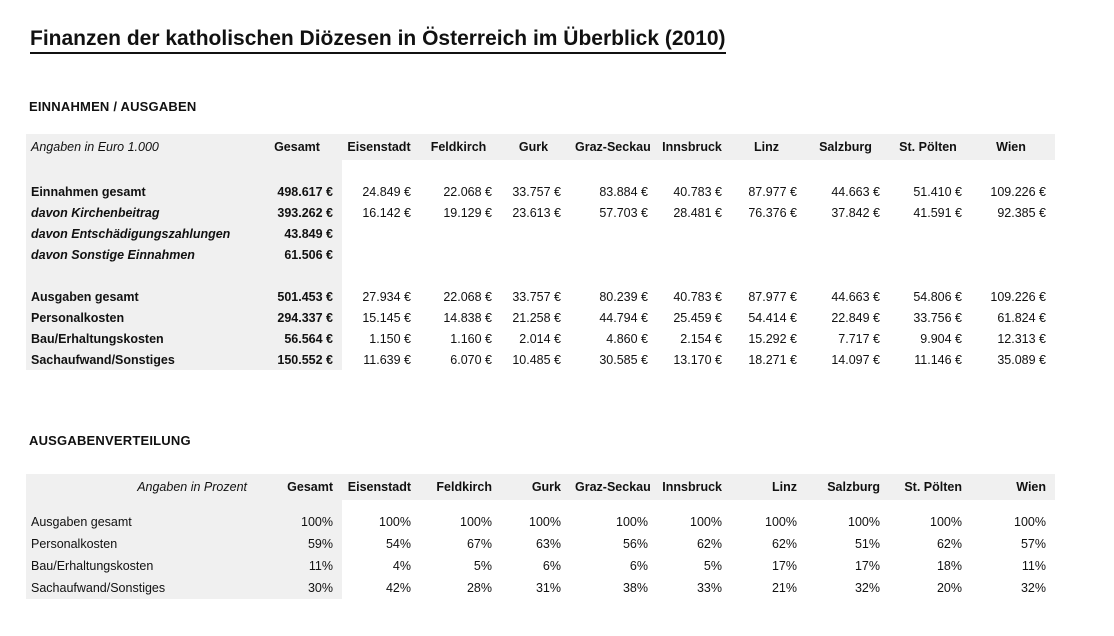  I want to click on table-row: davon Entschädigungszahlungen 43.849 €, so click(540, 233).